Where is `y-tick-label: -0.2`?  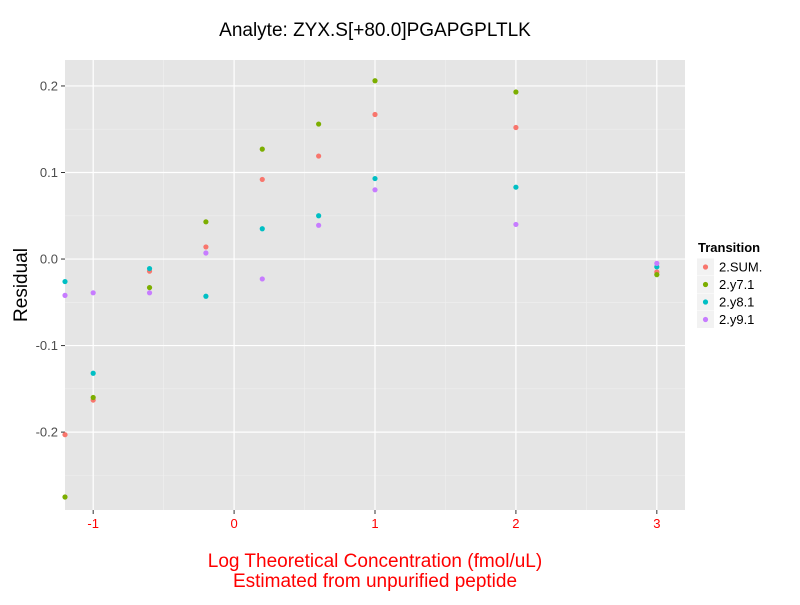 y-tick-label: -0.2 is located at coordinates (47, 432).